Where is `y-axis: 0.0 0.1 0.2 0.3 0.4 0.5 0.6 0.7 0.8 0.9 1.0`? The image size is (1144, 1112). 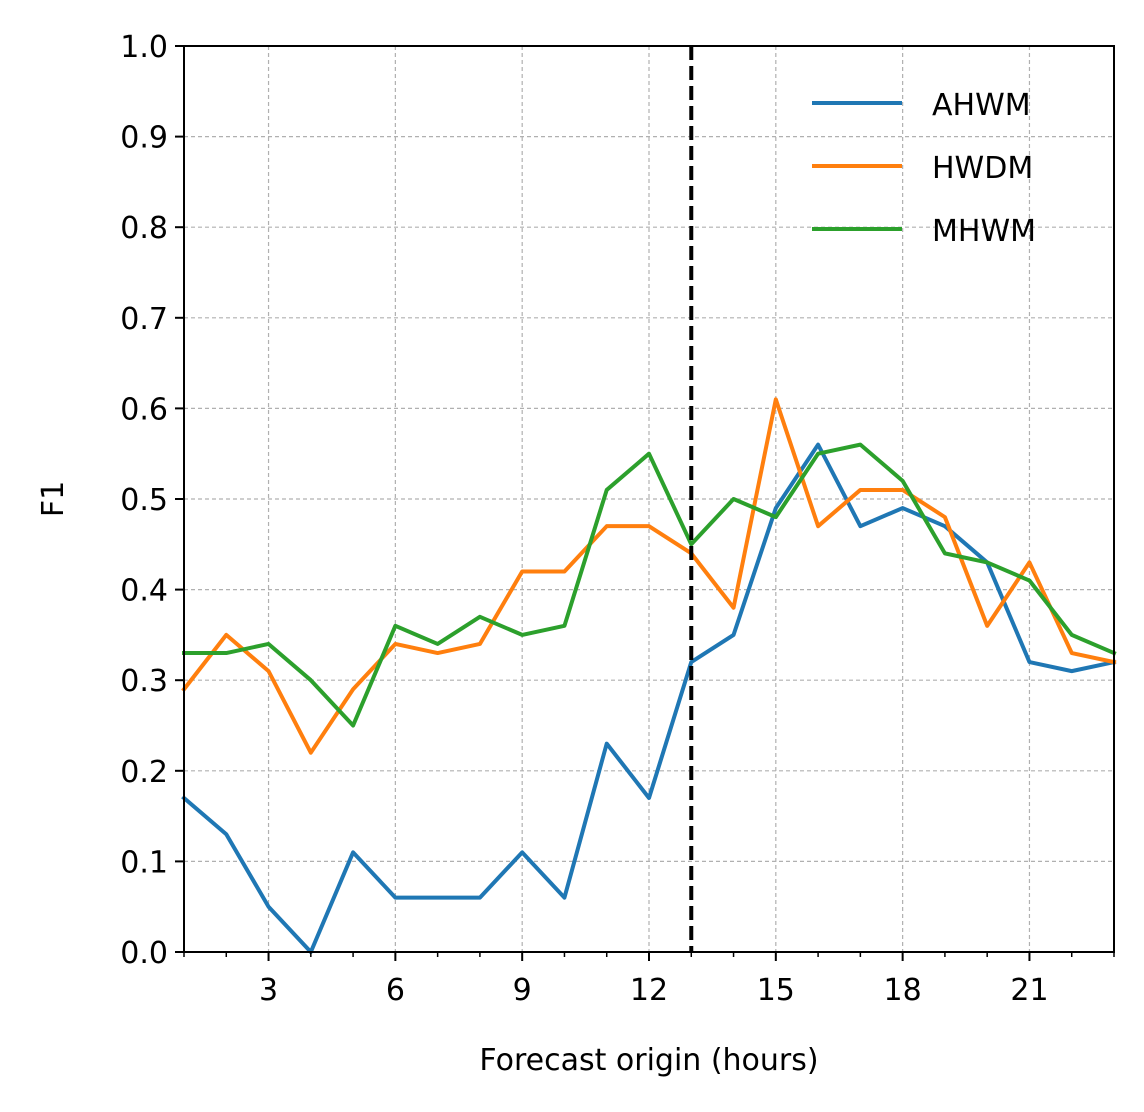 y-axis: 0.0 0.1 0.2 0.3 0.4 0.5 0.6 0.7 0.8 0.9 1.0 is located at coordinates (152, 500).